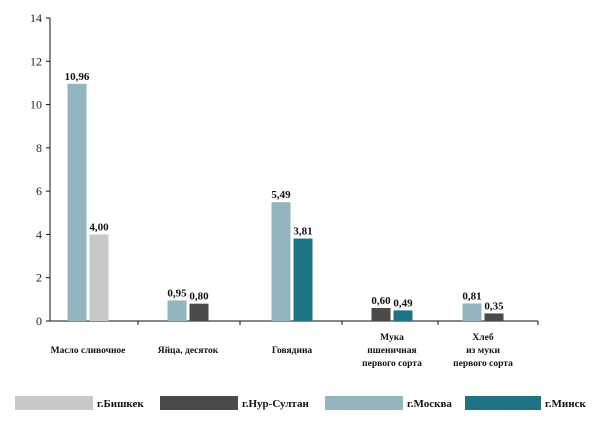 This screenshot has height=426, width=613. Describe the element at coordinates (39, 234) in the screenshot. I see `y-tick-label: 4` at that location.